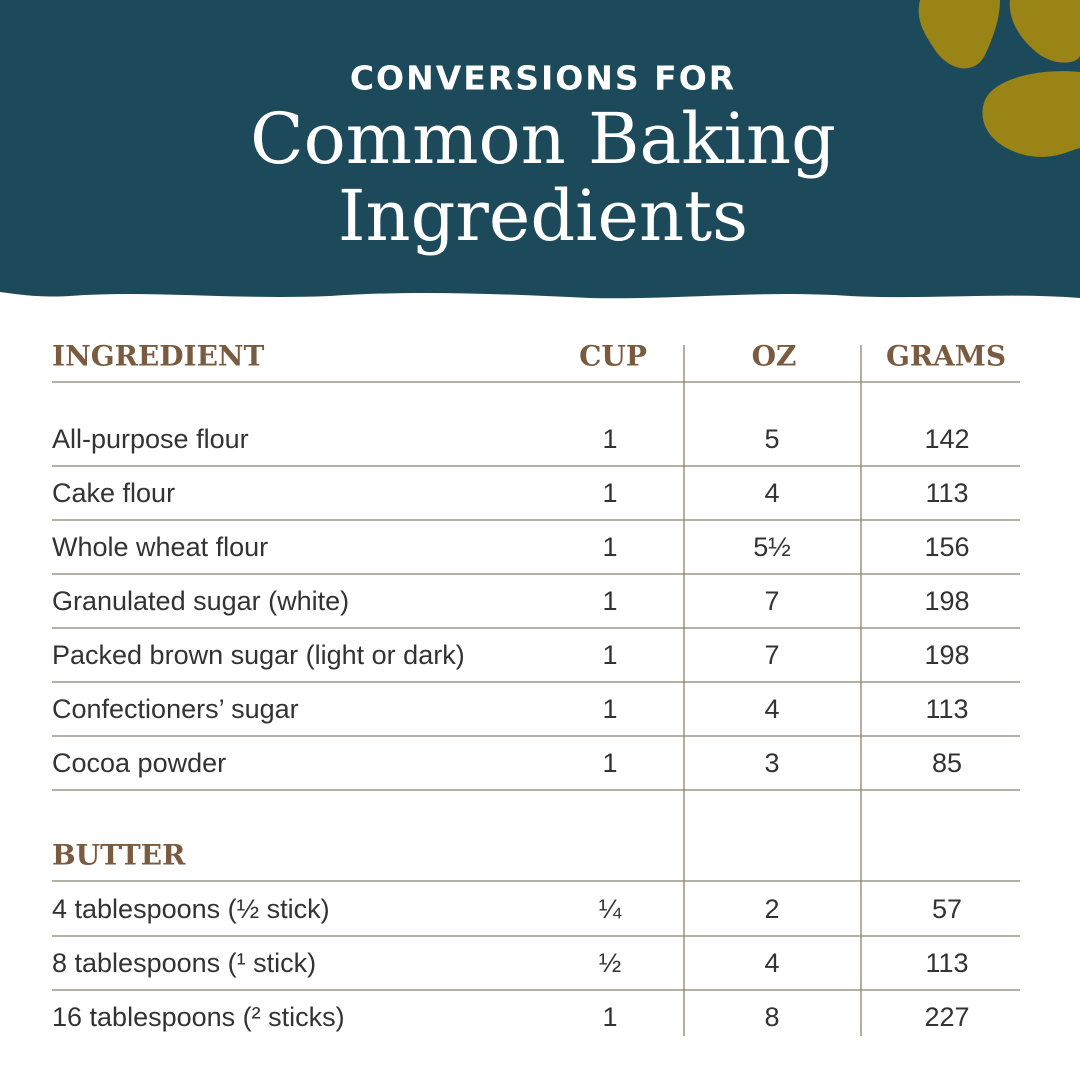  Describe the element at coordinates (139, 763) in the screenshot. I see `row-label: Cocoa powder` at that location.